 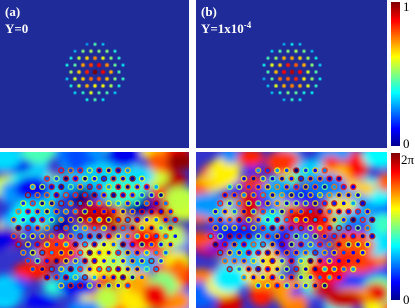 I want to click on panel-label: (b), so click(x=209, y=11).